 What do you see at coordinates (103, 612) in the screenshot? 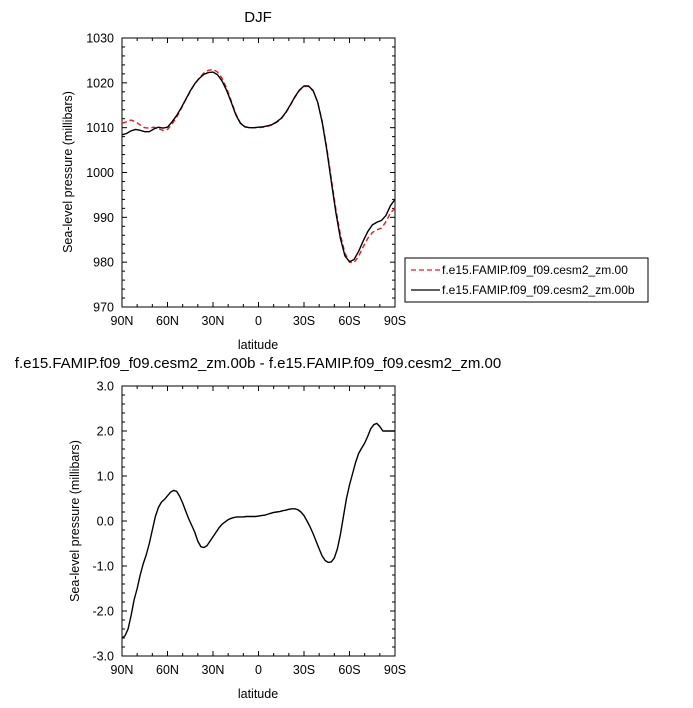
I see `y-tick-label: -2.0` at bounding box center [103, 612].